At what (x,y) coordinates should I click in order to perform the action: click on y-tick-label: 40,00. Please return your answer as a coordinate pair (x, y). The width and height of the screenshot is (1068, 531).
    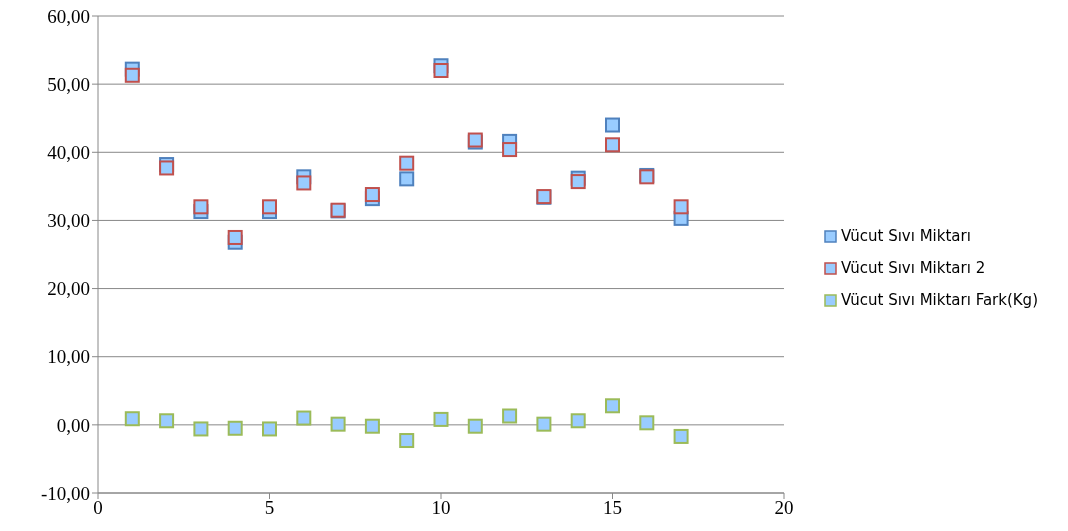
    Looking at the image, I should click on (68, 153).